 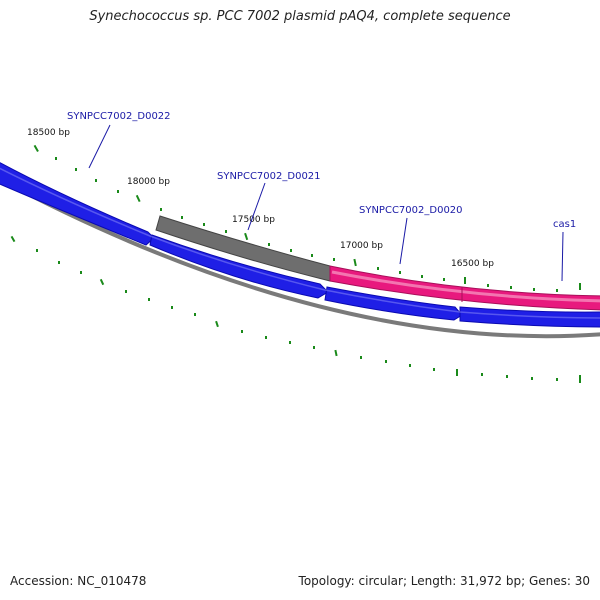 What do you see at coordinates (48, 133) in the screenshot?
I see `ruler-label-18500: 18500 bp` at bounding box center [48, 133].